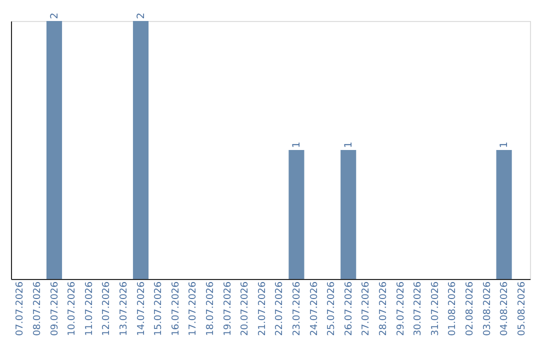  Describe the element at coordinates (245, 309) in the screenshot. I see `x-tick-label: 20.07.2026` at that location.